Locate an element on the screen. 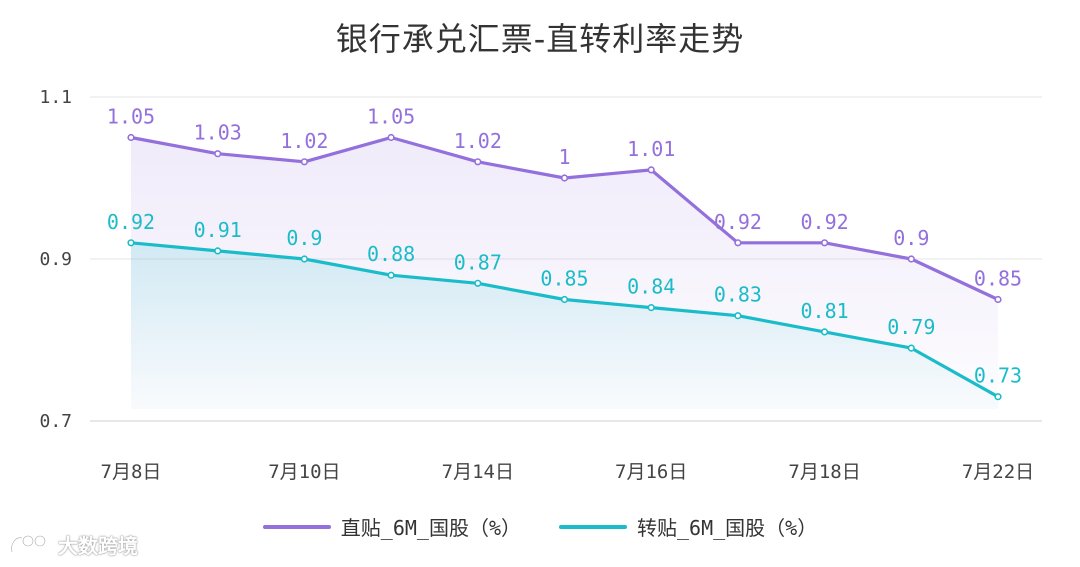 This screenshot has width=1080, height=567. chart-title: 银行承兑汇票-直转利率走势 is located at coordinates (540, 39).